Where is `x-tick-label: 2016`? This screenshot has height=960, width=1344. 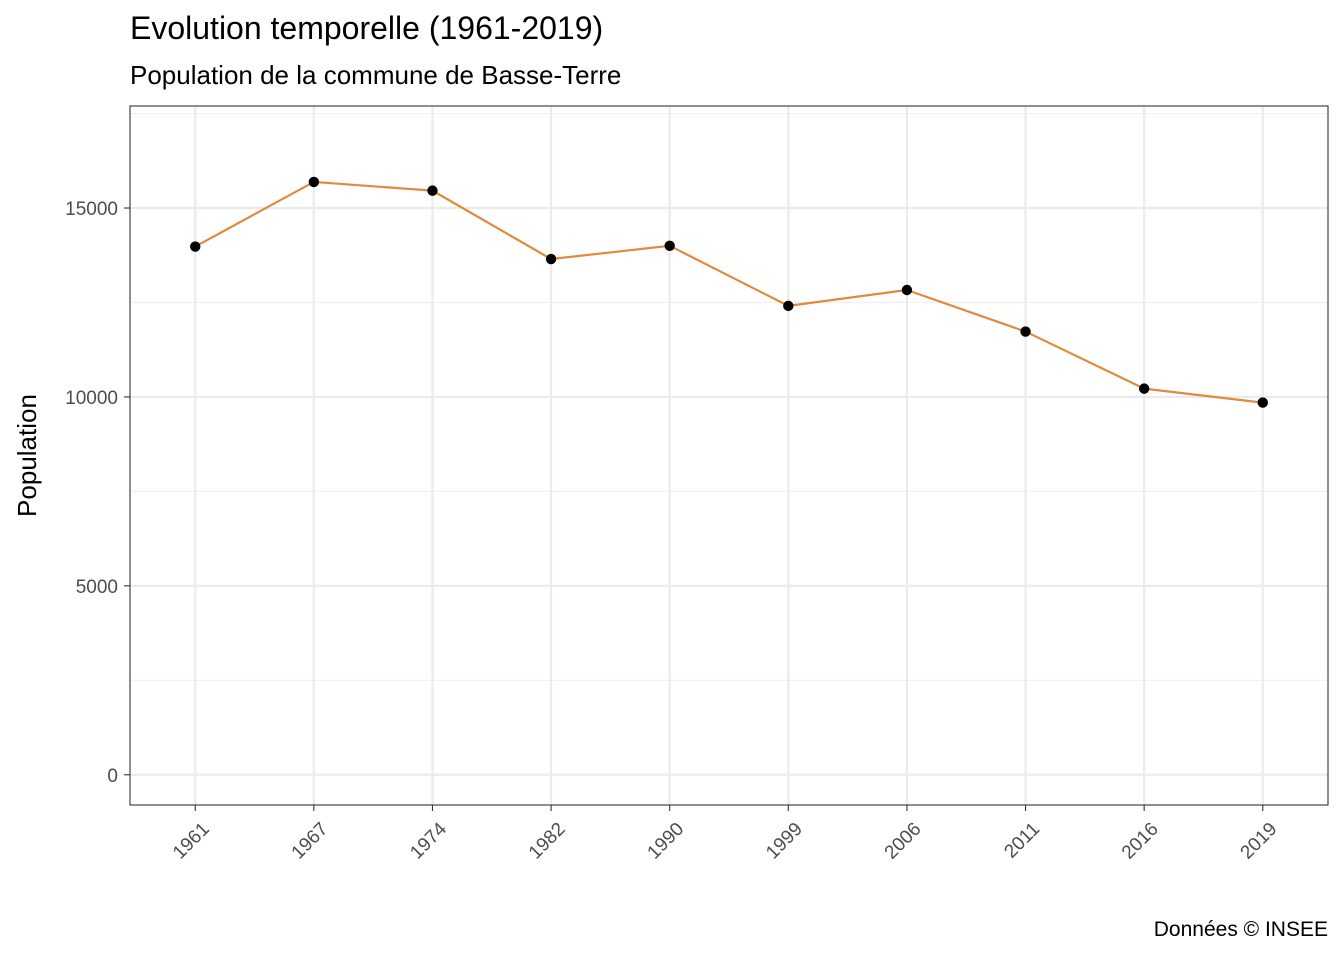 x-tick-label: 2016 is located at coordinates (1140, 841).